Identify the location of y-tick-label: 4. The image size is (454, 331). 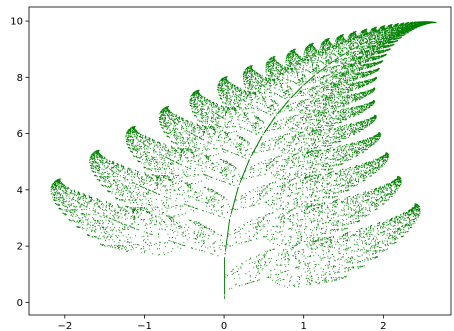
(20, 190).